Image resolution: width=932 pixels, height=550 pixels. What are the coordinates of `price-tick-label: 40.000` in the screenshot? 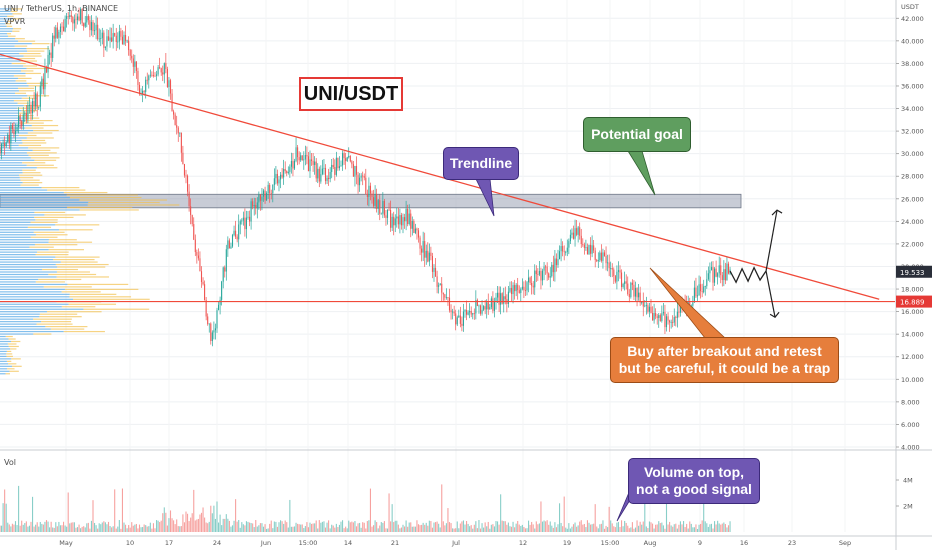 It's located at (912, 41).